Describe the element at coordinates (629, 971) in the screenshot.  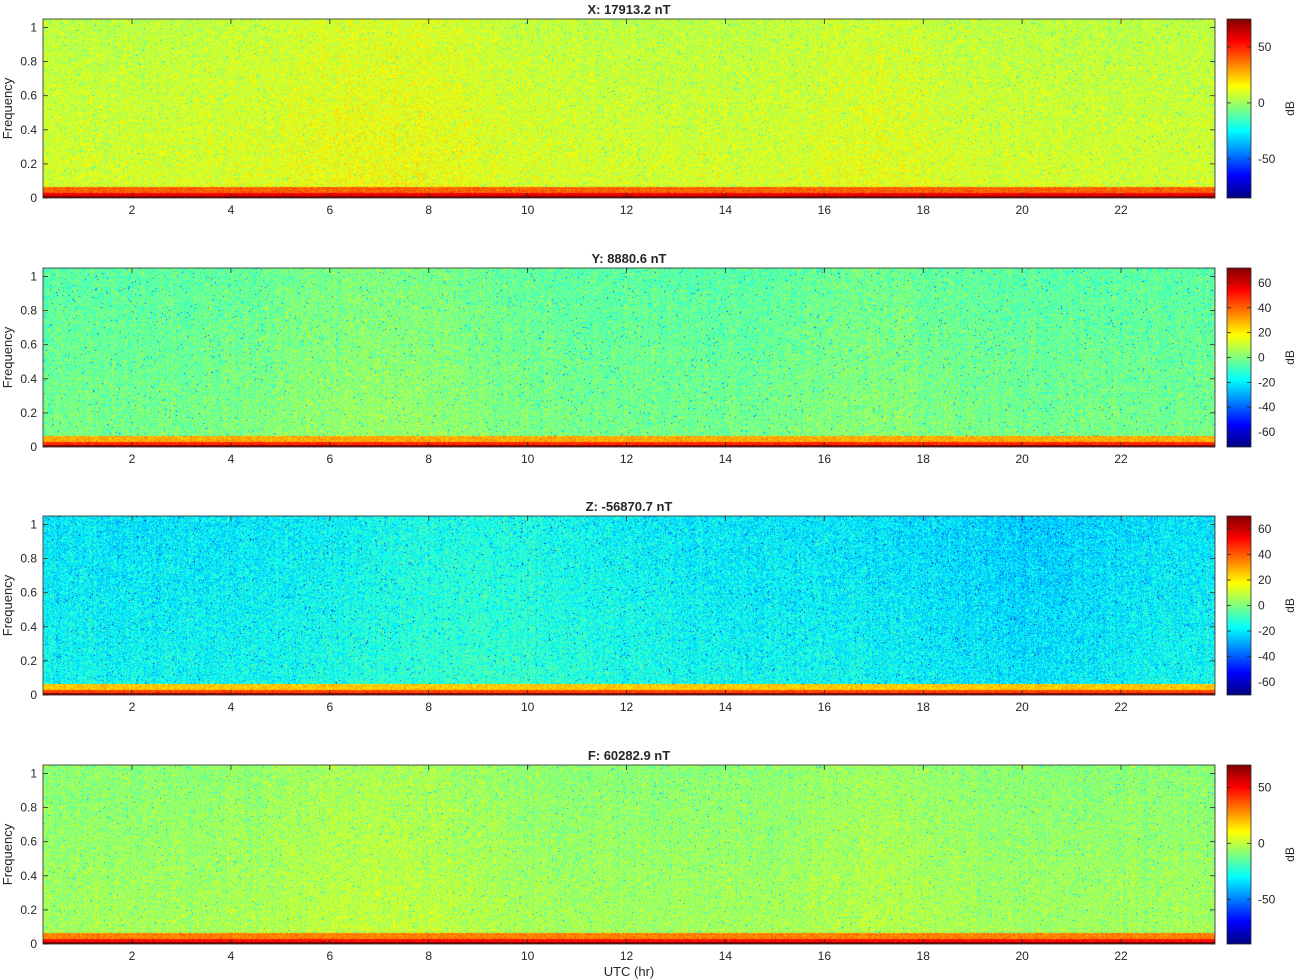
I see `x-axis-label: UTC (hr)` at that location.